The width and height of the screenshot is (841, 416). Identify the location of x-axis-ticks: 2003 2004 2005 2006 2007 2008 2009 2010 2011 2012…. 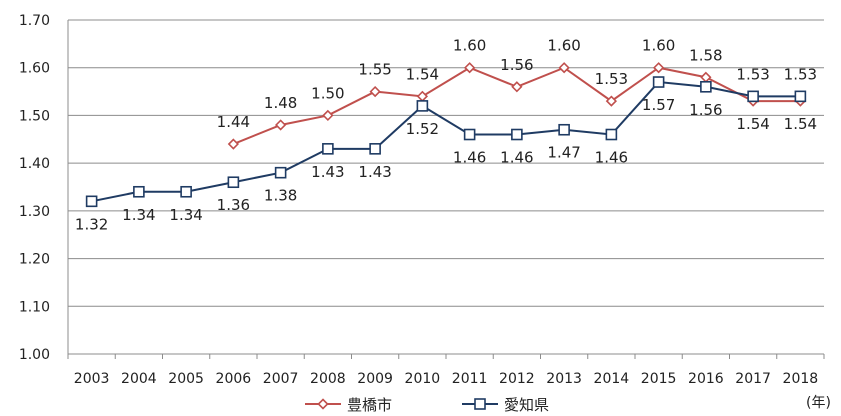
(446, 379).